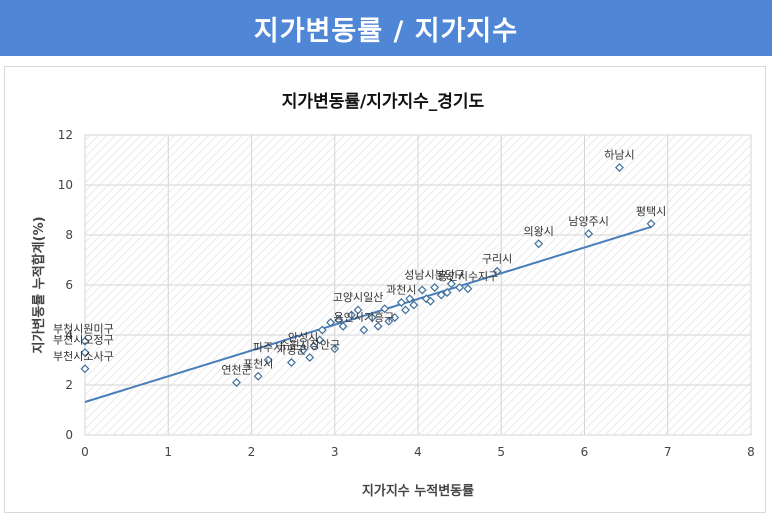  Describe the element at coordinates (751, 452) in the screenshot. I see `x-tick-label: 8` at that location.